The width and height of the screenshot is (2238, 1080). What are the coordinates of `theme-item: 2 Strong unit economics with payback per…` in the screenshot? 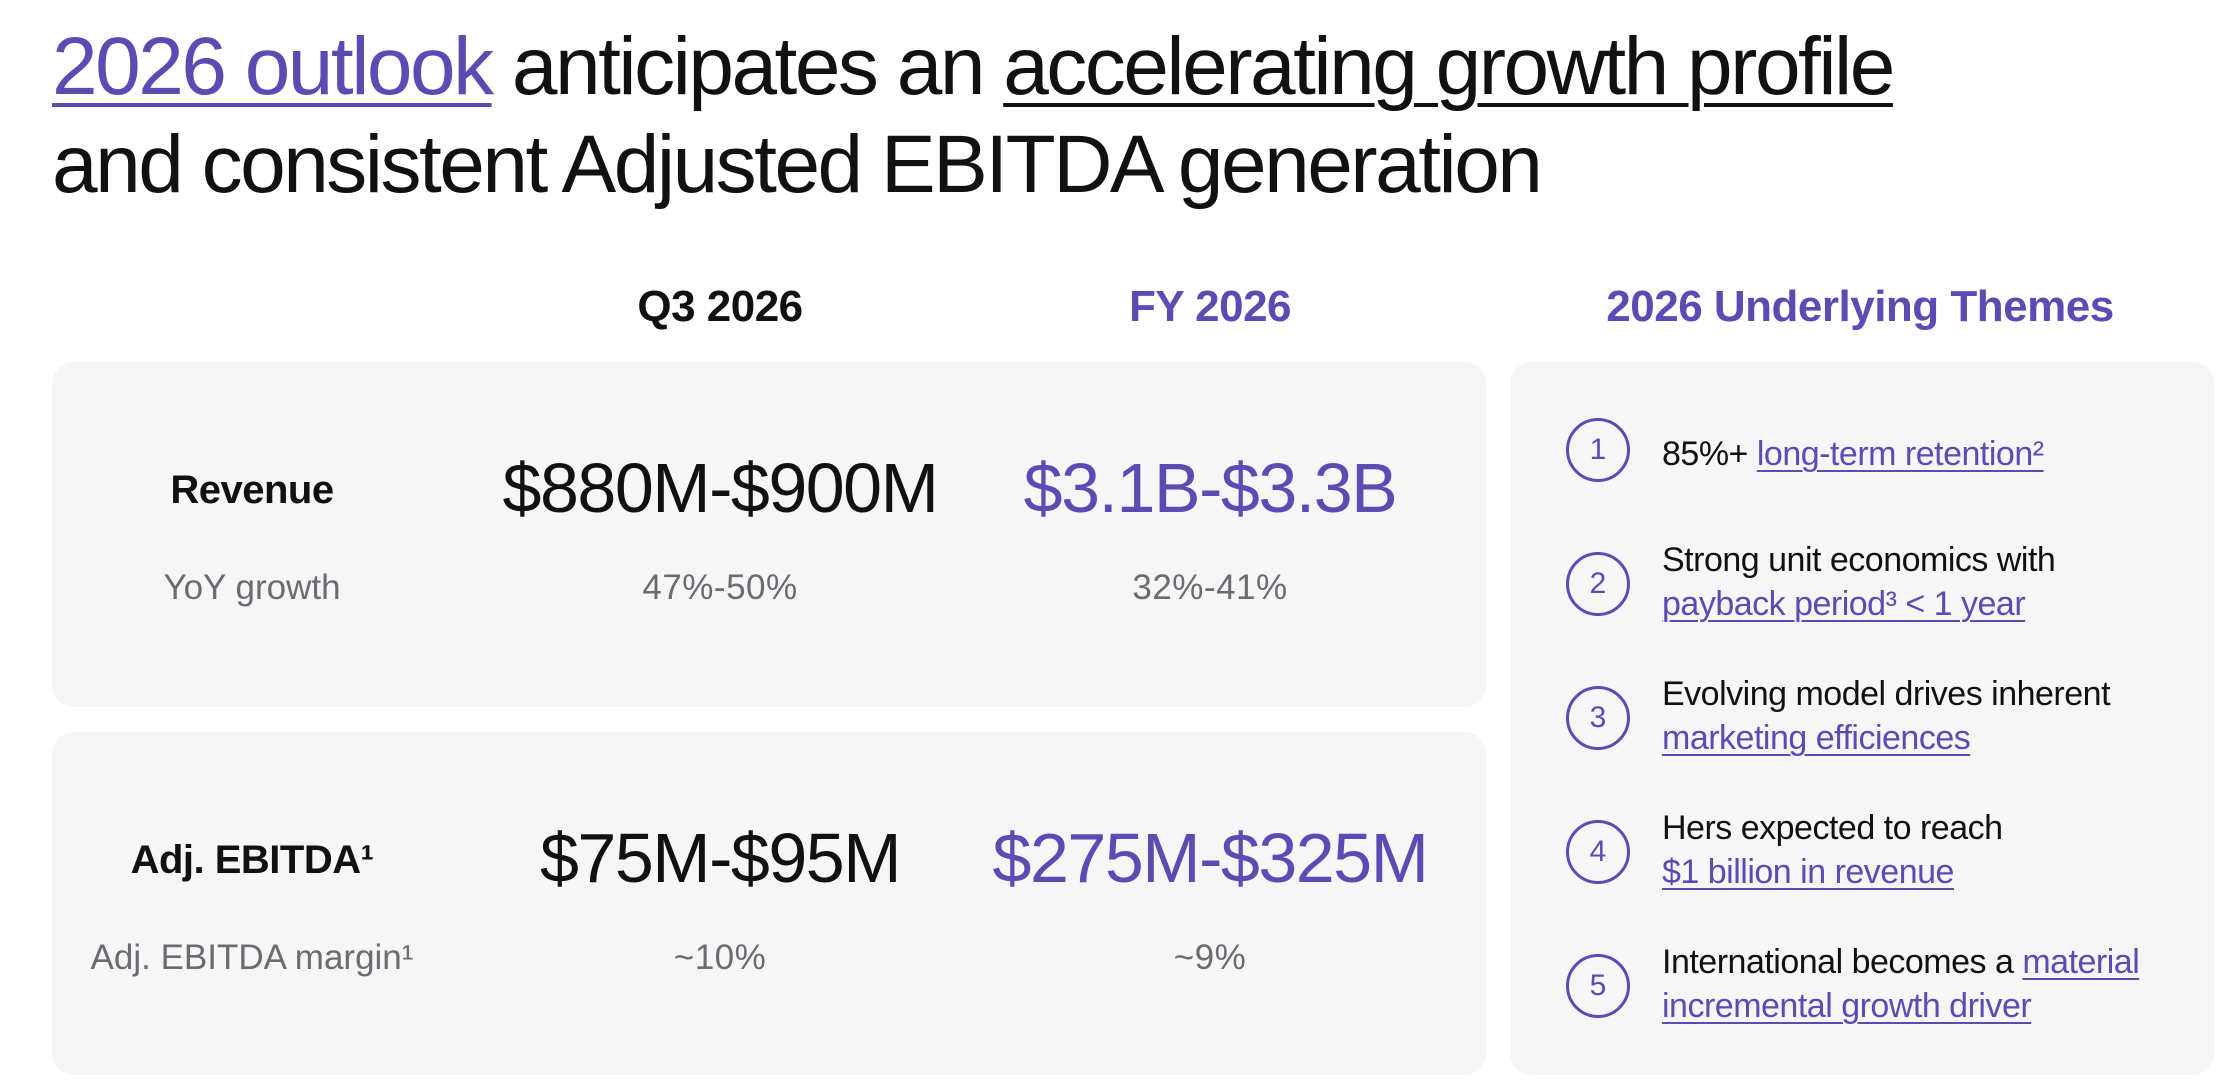 It's located at (1876, 586).